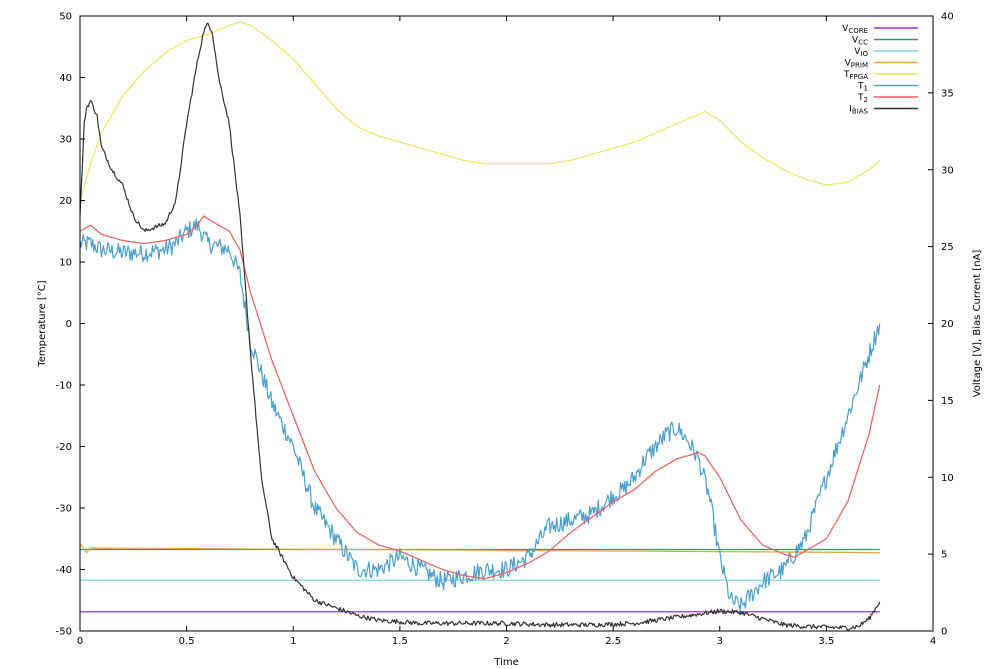 The image size is (1004, 669). What do you see at coordinates (862, 98) in the screenshot?
I see `legend-entry-label: T2` at bounding box center [862, 98].